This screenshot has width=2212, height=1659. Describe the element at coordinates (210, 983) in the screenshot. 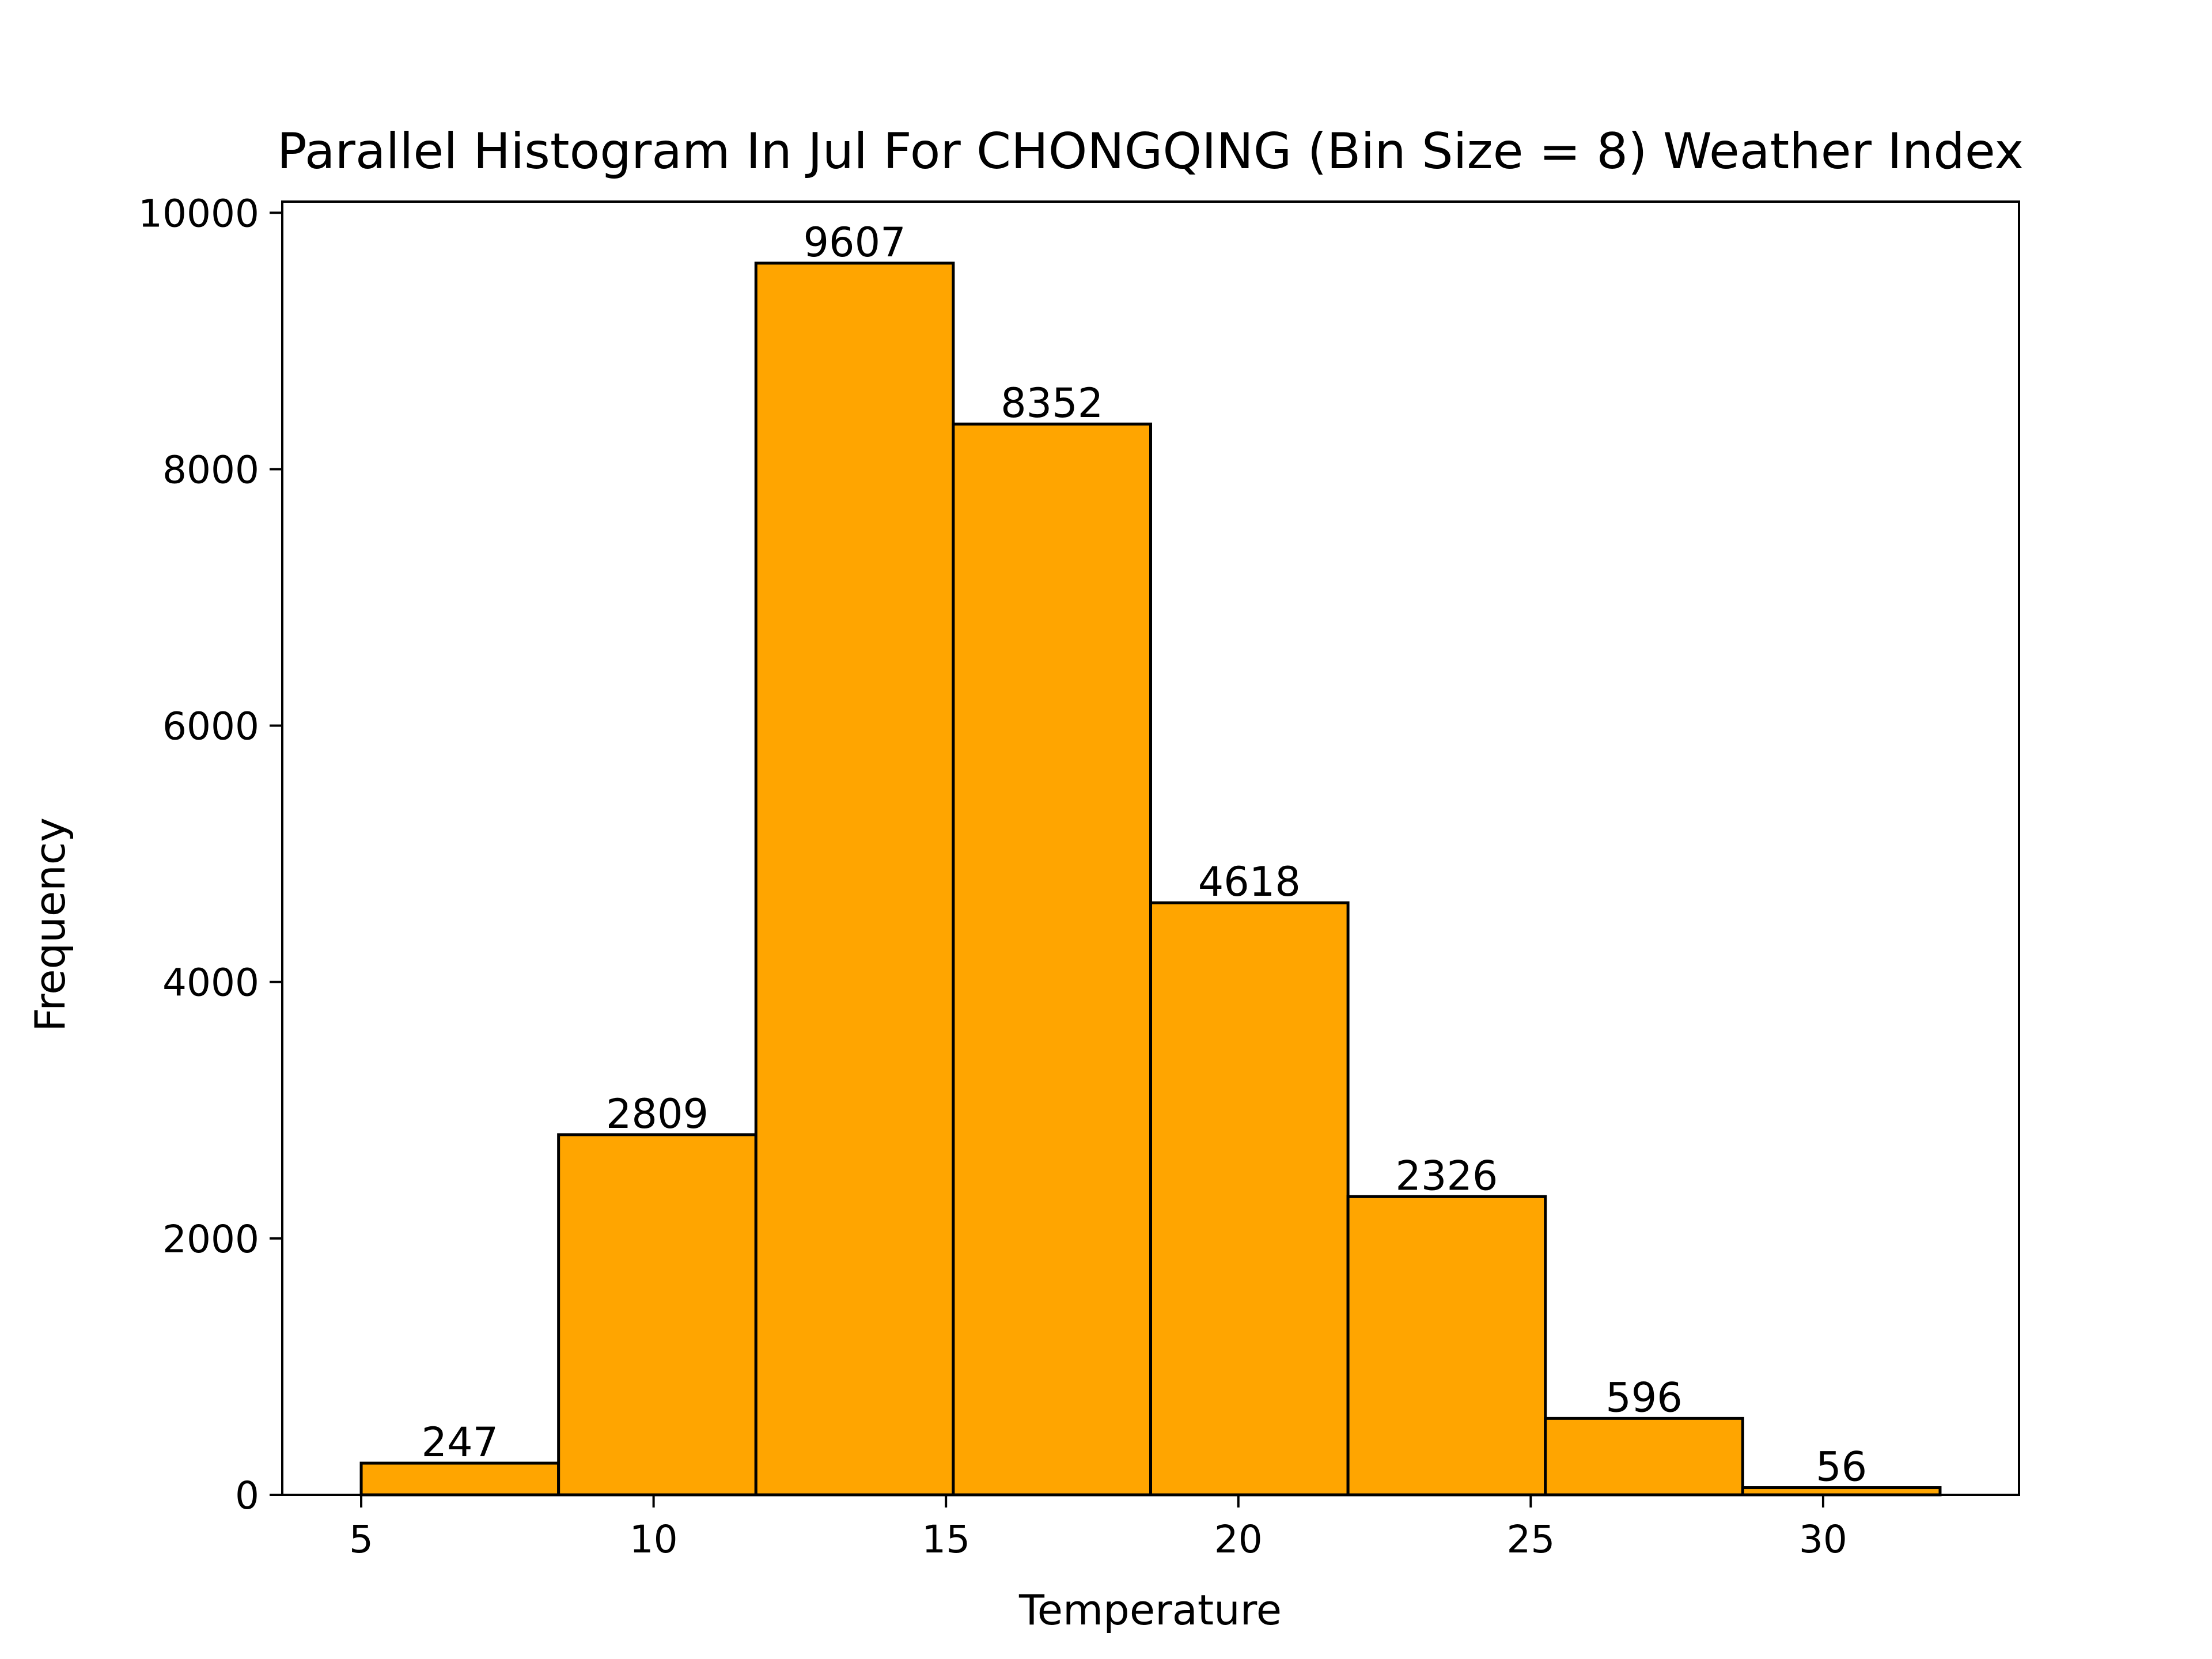

I see `y-tick-label-2: 4000` at that location.